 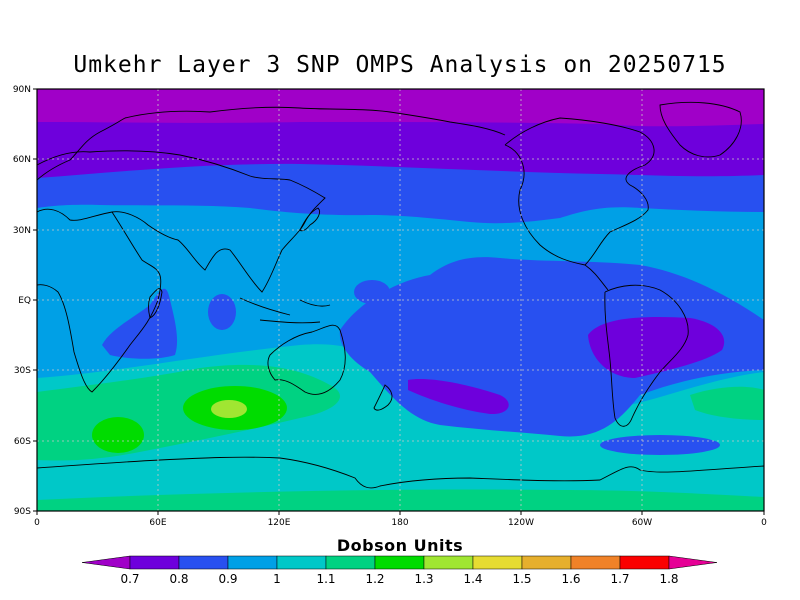 I want to click on lon-labels: 0 60E 120E 180 120W 60W 0, so click(x=400, y=523).